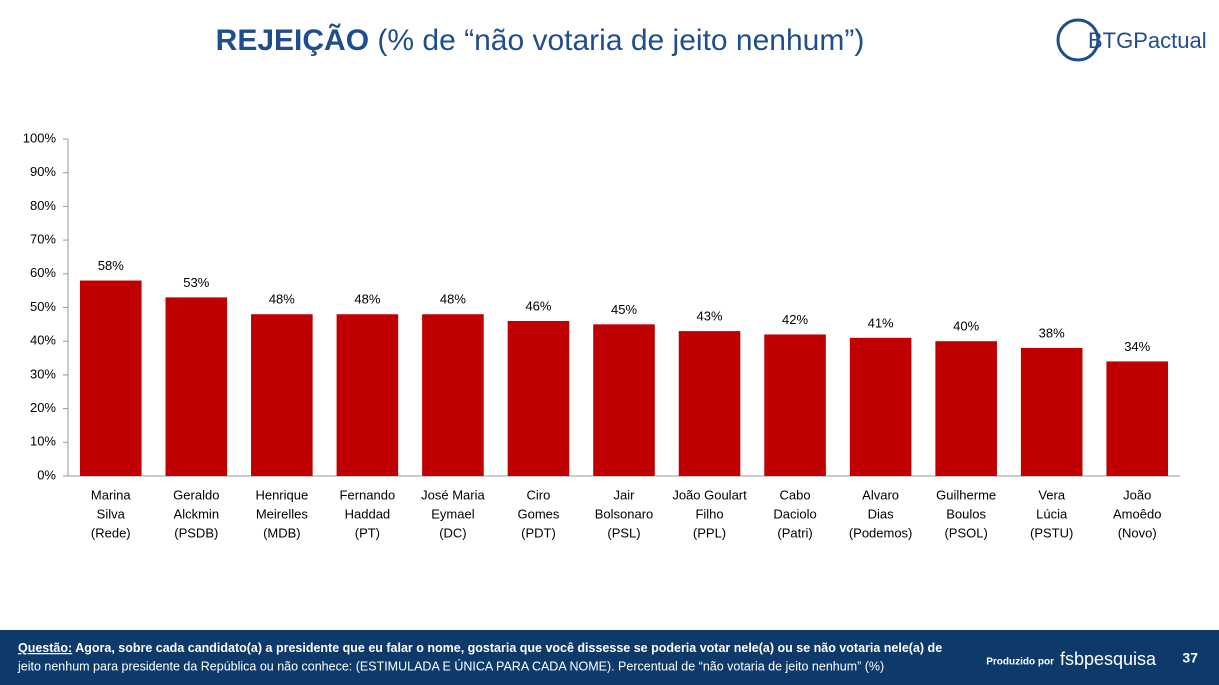  Describe the element at coordinates (624, 309) in the screenshot. I see `value-label: 45%` at that location.